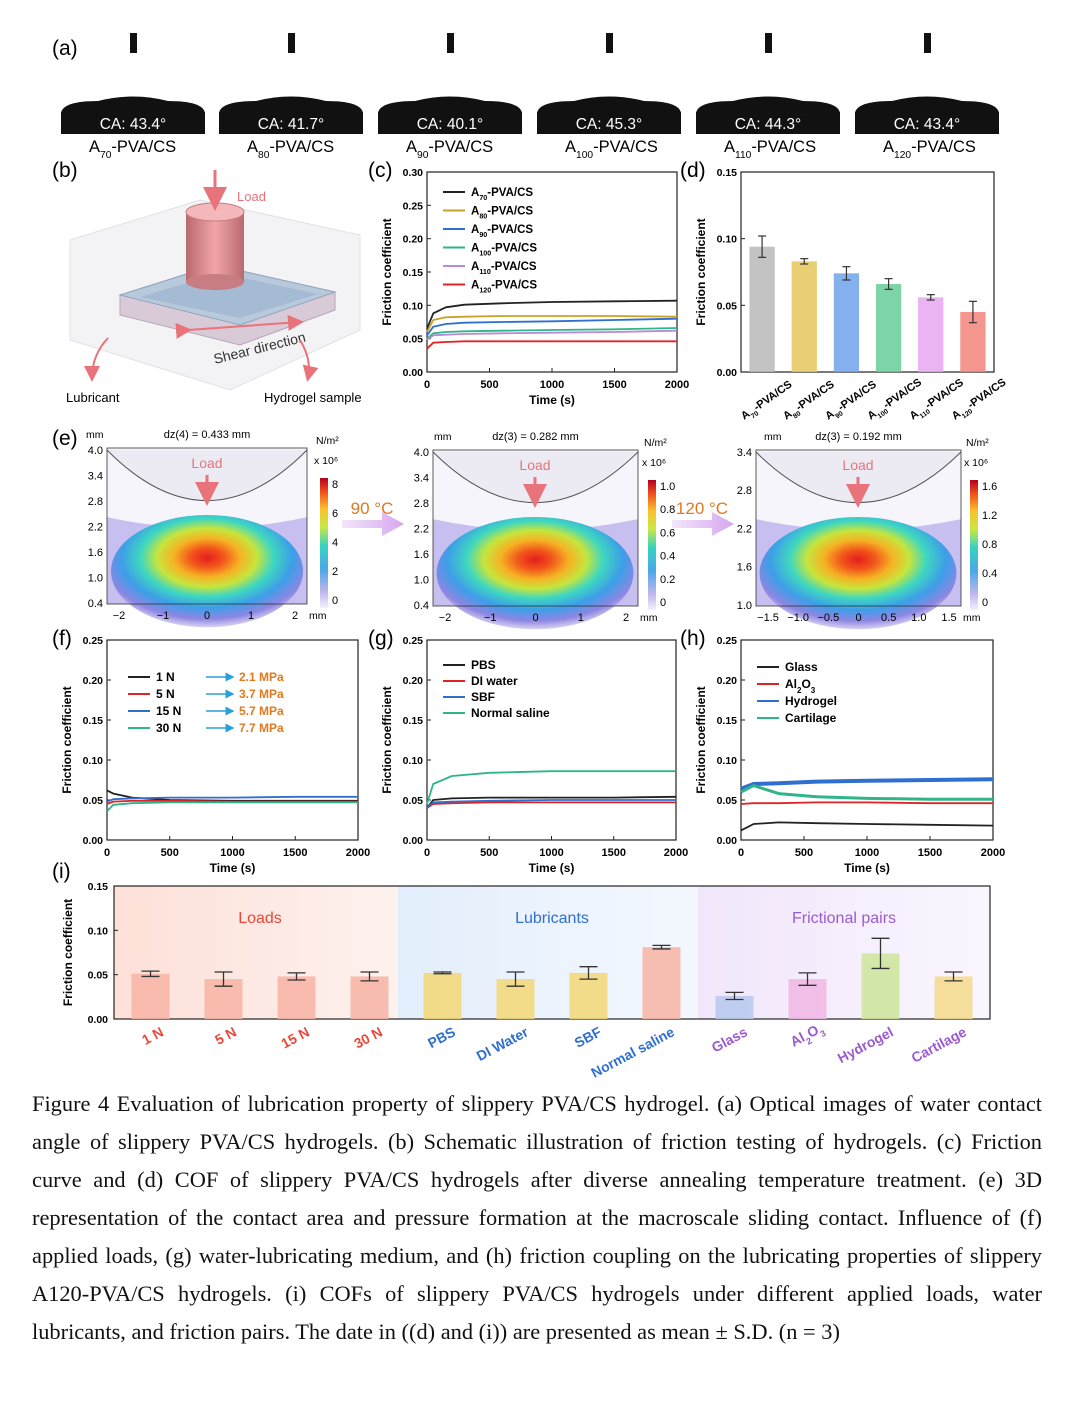  Describe the element at coordinates (773, 437) in the screenshot. I see `fea-unit-top: mm` at that location.